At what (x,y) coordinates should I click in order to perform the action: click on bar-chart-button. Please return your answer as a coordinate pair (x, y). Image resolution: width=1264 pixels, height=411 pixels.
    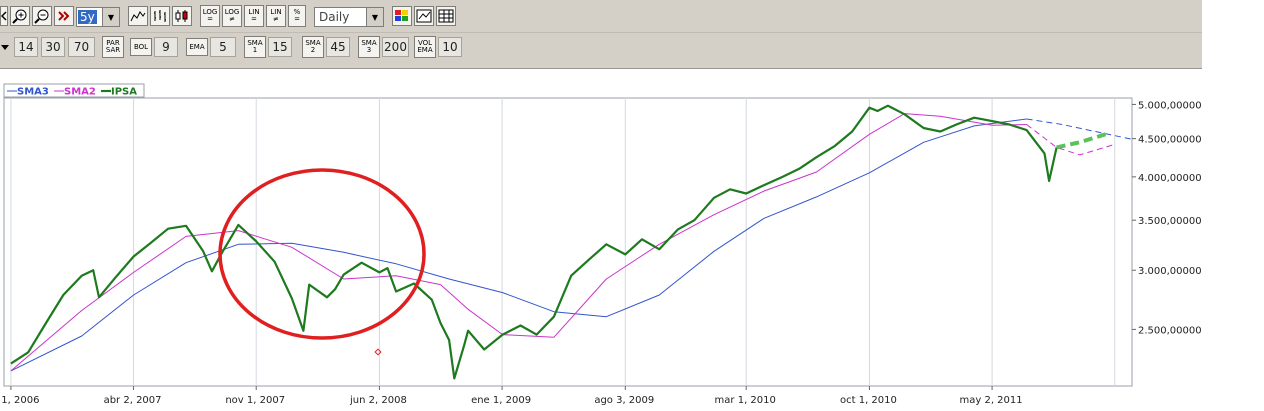
    Looking at the image, I should click on (160, 16).